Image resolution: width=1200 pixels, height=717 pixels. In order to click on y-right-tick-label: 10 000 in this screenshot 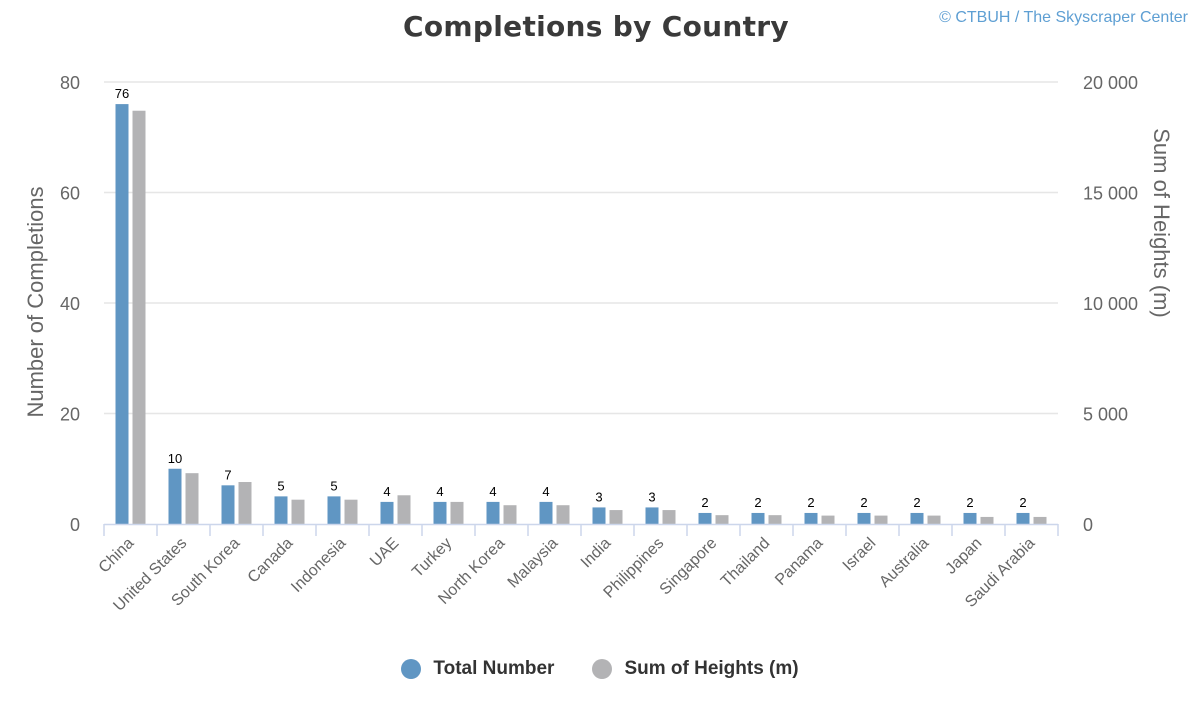, I will do `click(1110, 304)`.